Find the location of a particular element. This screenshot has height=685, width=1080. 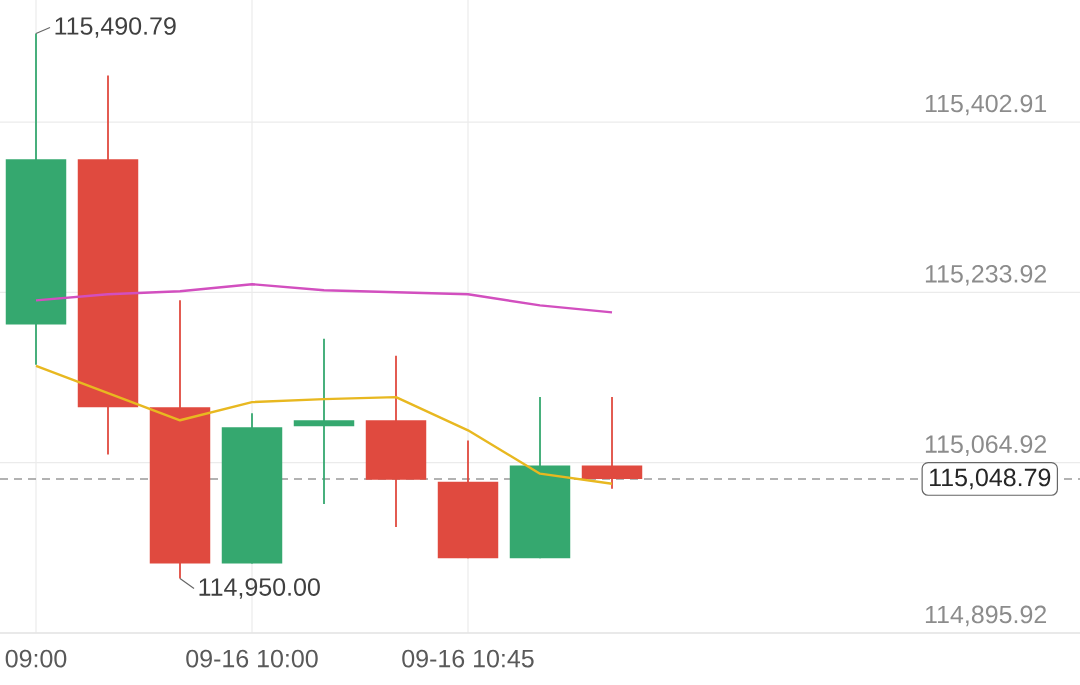

annotation: 114,950.00 is located at coordinates (259, 588).